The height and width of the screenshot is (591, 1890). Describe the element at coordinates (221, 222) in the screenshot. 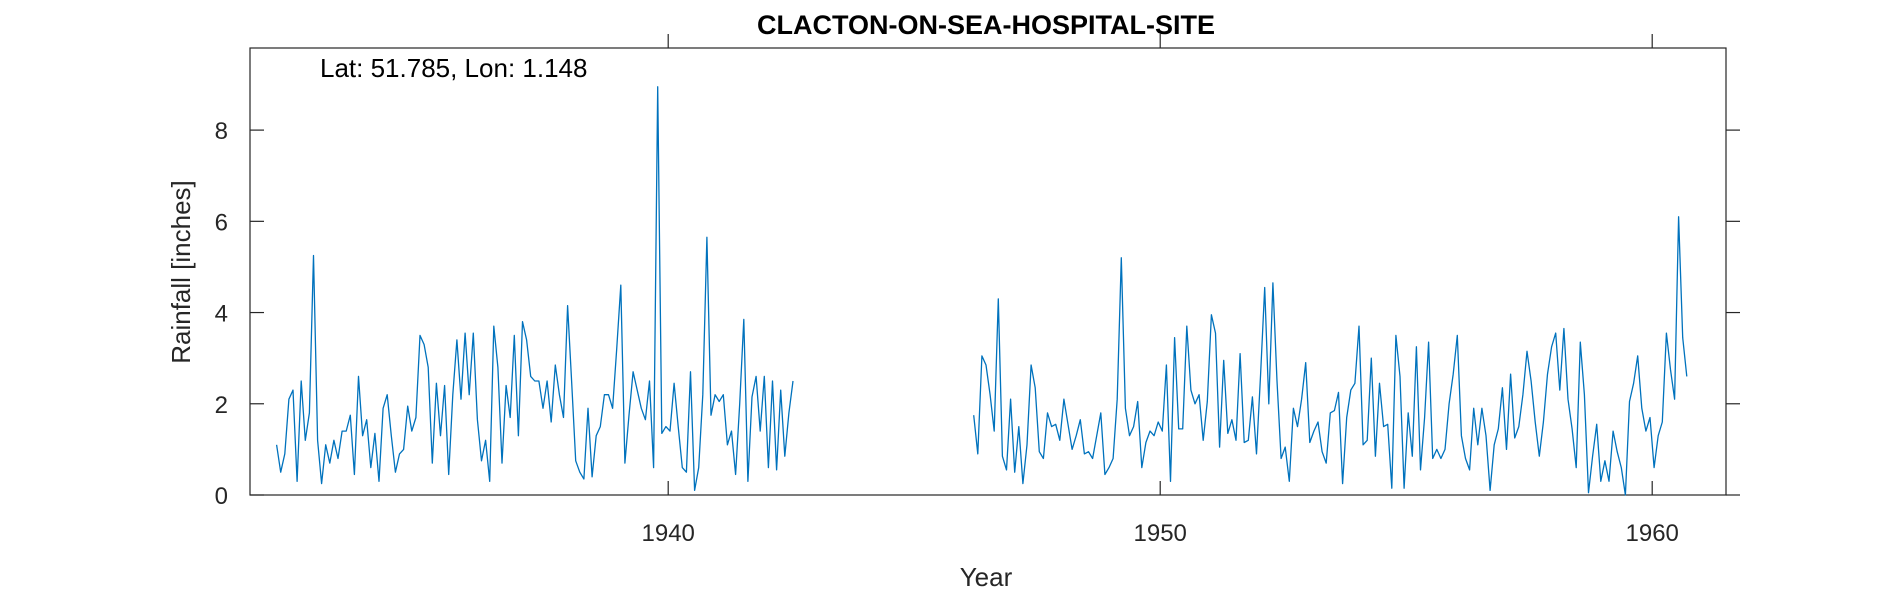

I see `y-tick-label: 6` at that location.